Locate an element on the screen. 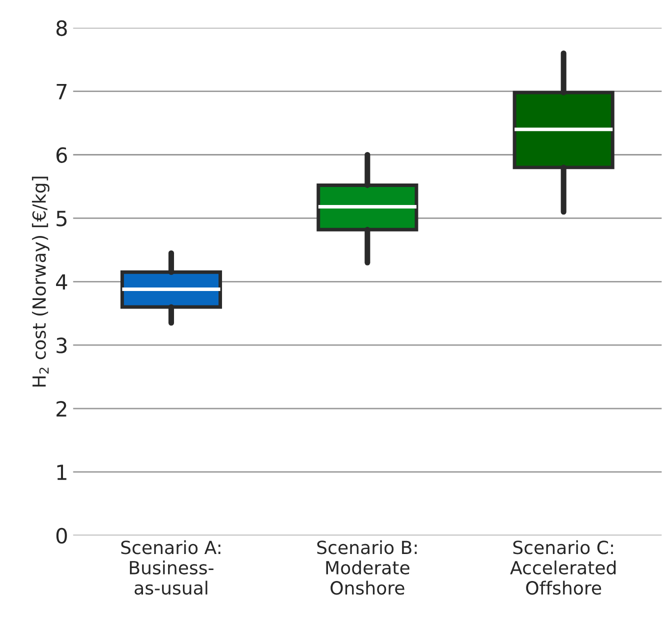 Image resolution: width=665 pixels, height=619 pixels. y-axis-title: H$_{2}$ cost (Norway) [€/kg] is located at coordinates (41, 281).